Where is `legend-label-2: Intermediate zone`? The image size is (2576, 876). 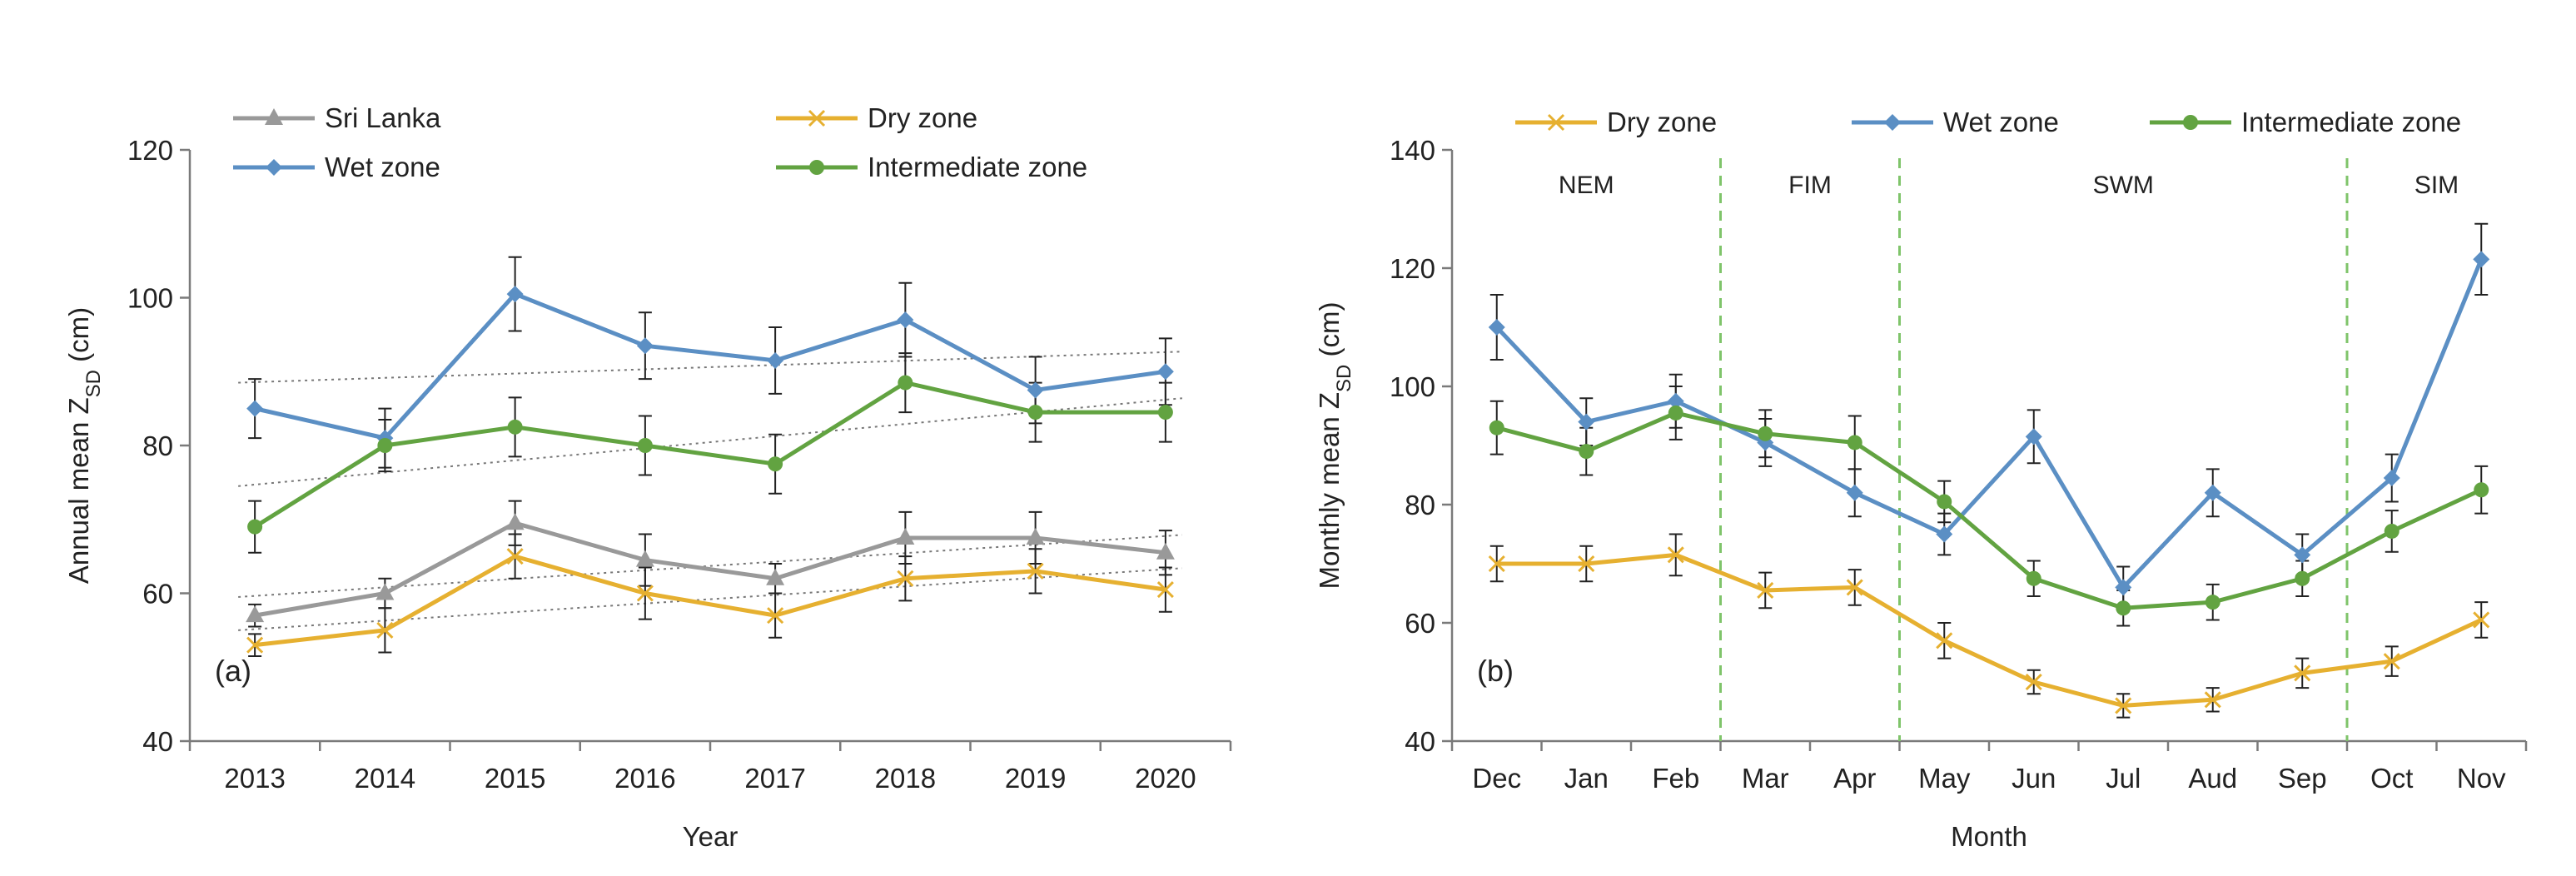 legend-label-2: Intermediate zone is located at coordinates (2351, 122).